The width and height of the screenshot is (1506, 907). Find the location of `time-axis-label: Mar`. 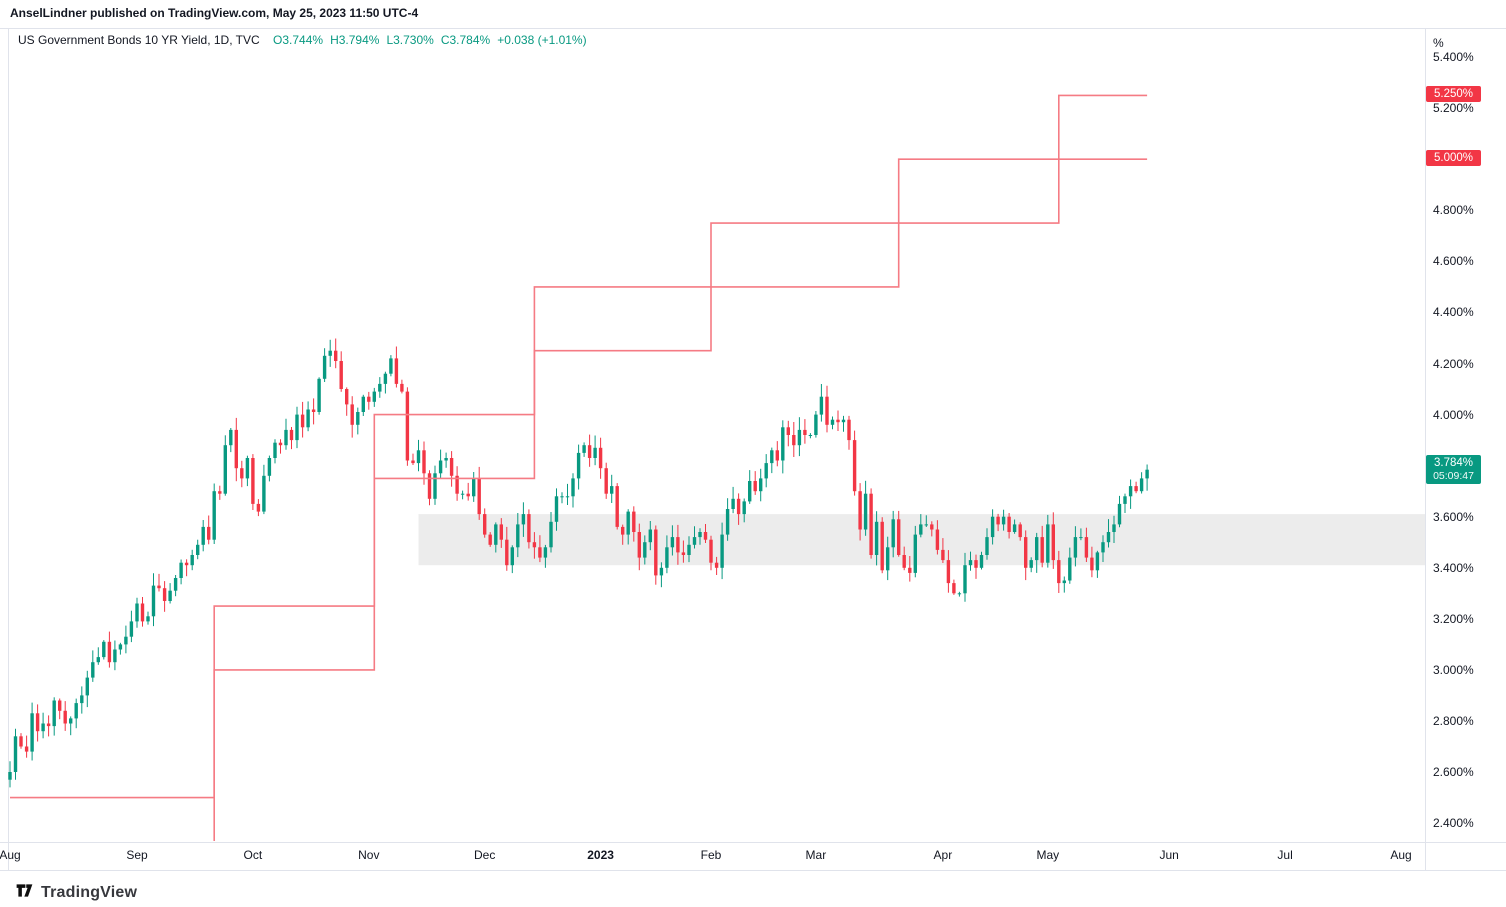

time-axis-label: Mar is located at coordinates (816, 855).